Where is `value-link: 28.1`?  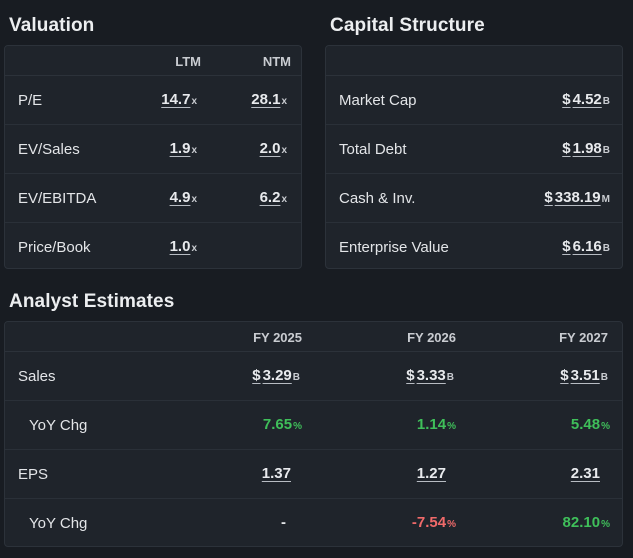 value-link: 28.1 is located at coordinates (266, 99).